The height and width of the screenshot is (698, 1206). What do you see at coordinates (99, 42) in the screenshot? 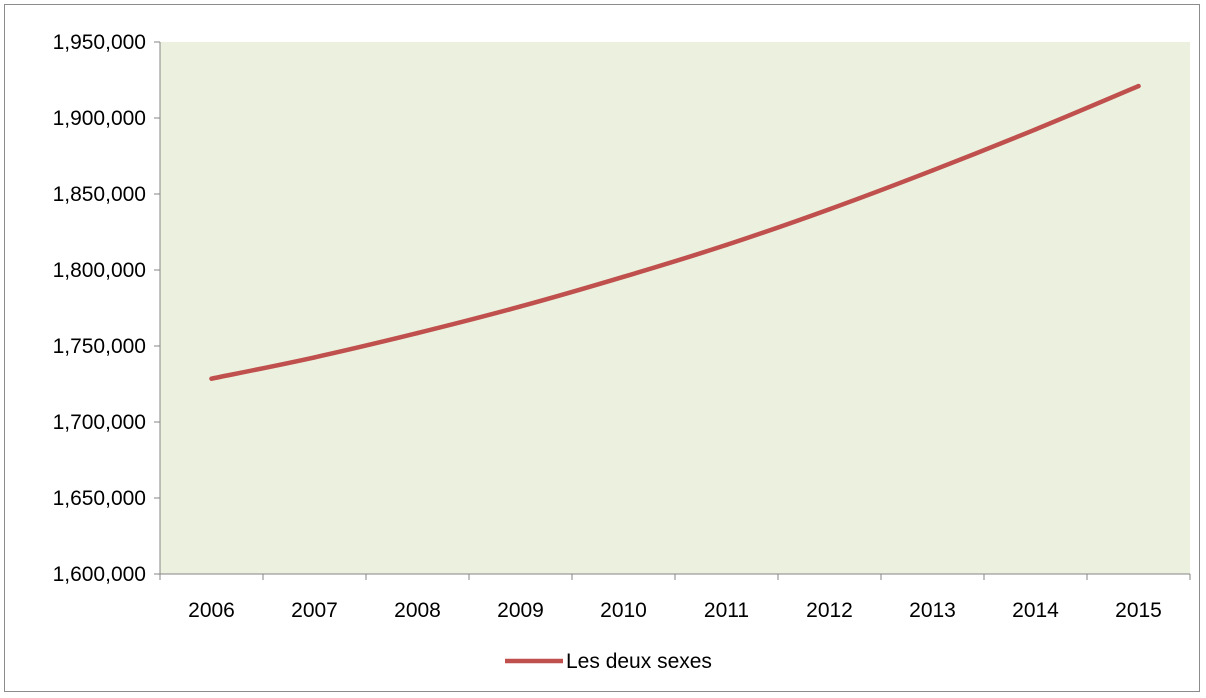
I see `y-tick-label: 1,950,000` at bounding box center [99, 42].